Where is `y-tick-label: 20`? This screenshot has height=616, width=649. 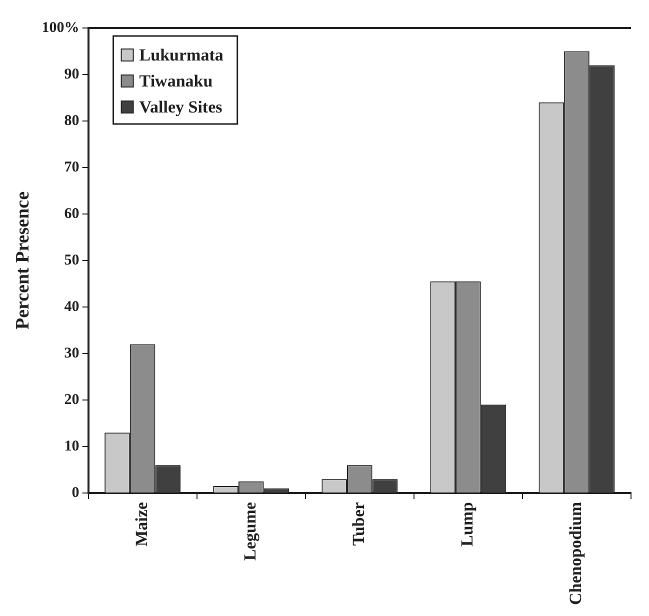
y-tick-label: 20 is located at coordinates (72, 400).